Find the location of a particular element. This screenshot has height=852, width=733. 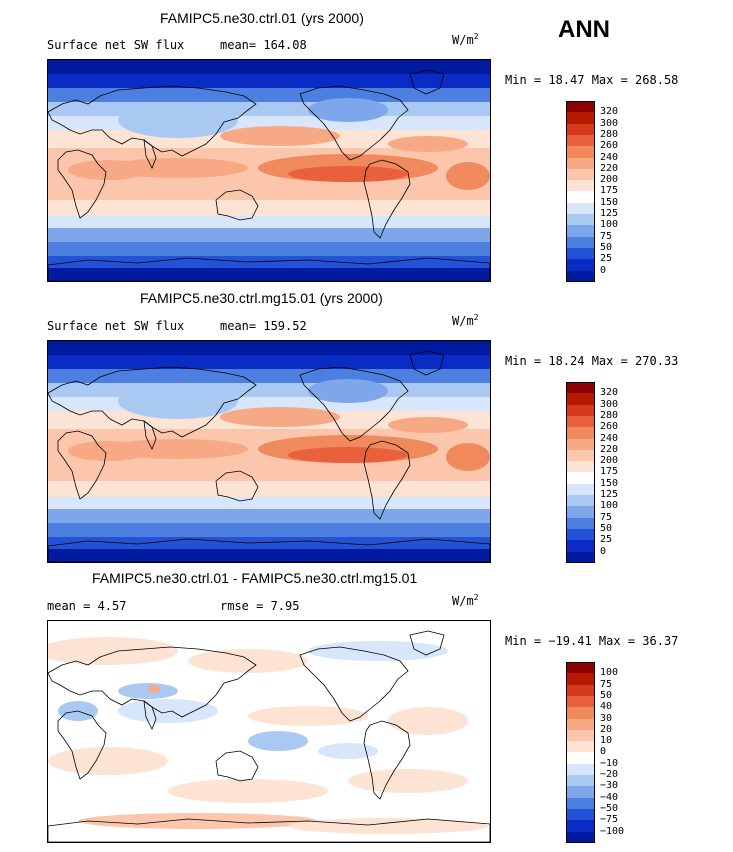

panel-1-units: W/m2 is located at coordinates (465, 39).